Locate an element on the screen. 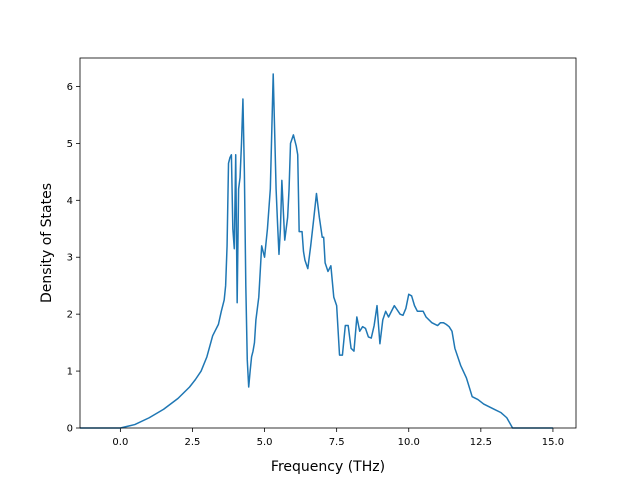 The image size is (640, 480). y-tick-label: 2 is located at coordinates (70, 315).